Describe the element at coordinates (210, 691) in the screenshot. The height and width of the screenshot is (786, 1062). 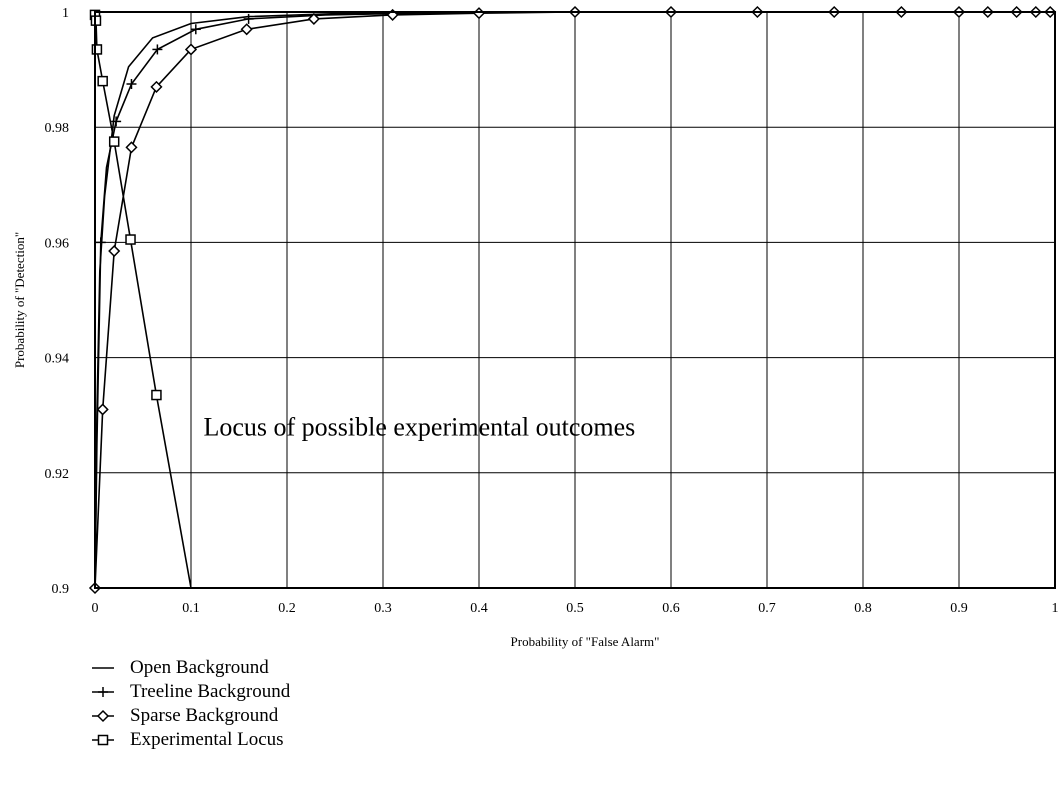
I see `legend-label: Treeline Background` at that location.